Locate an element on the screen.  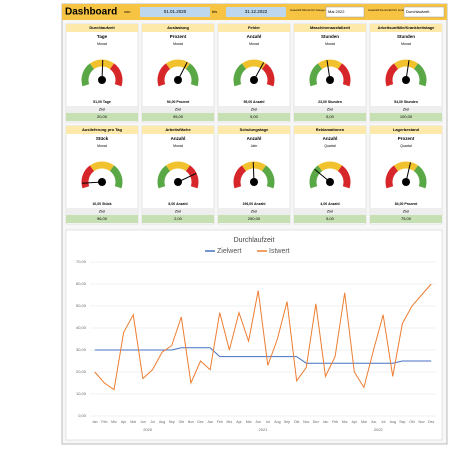
gauge-select is located at coordinates (345, 12).